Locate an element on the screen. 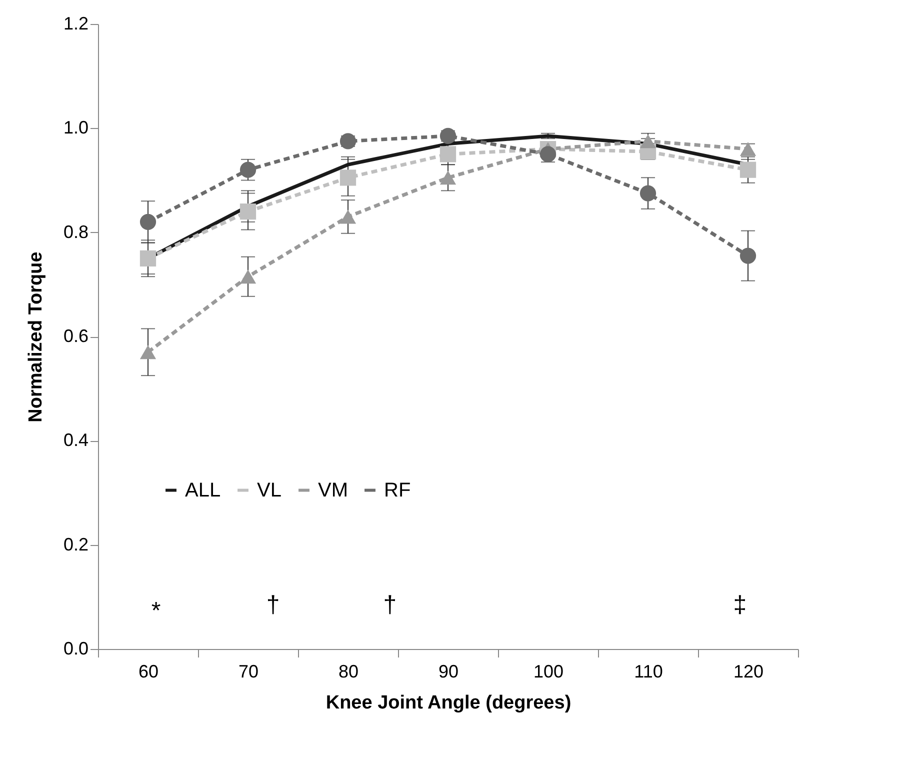 This screenshot has width=923, height=781. x-tick-label: 80 is located at coordinates (348, 672).